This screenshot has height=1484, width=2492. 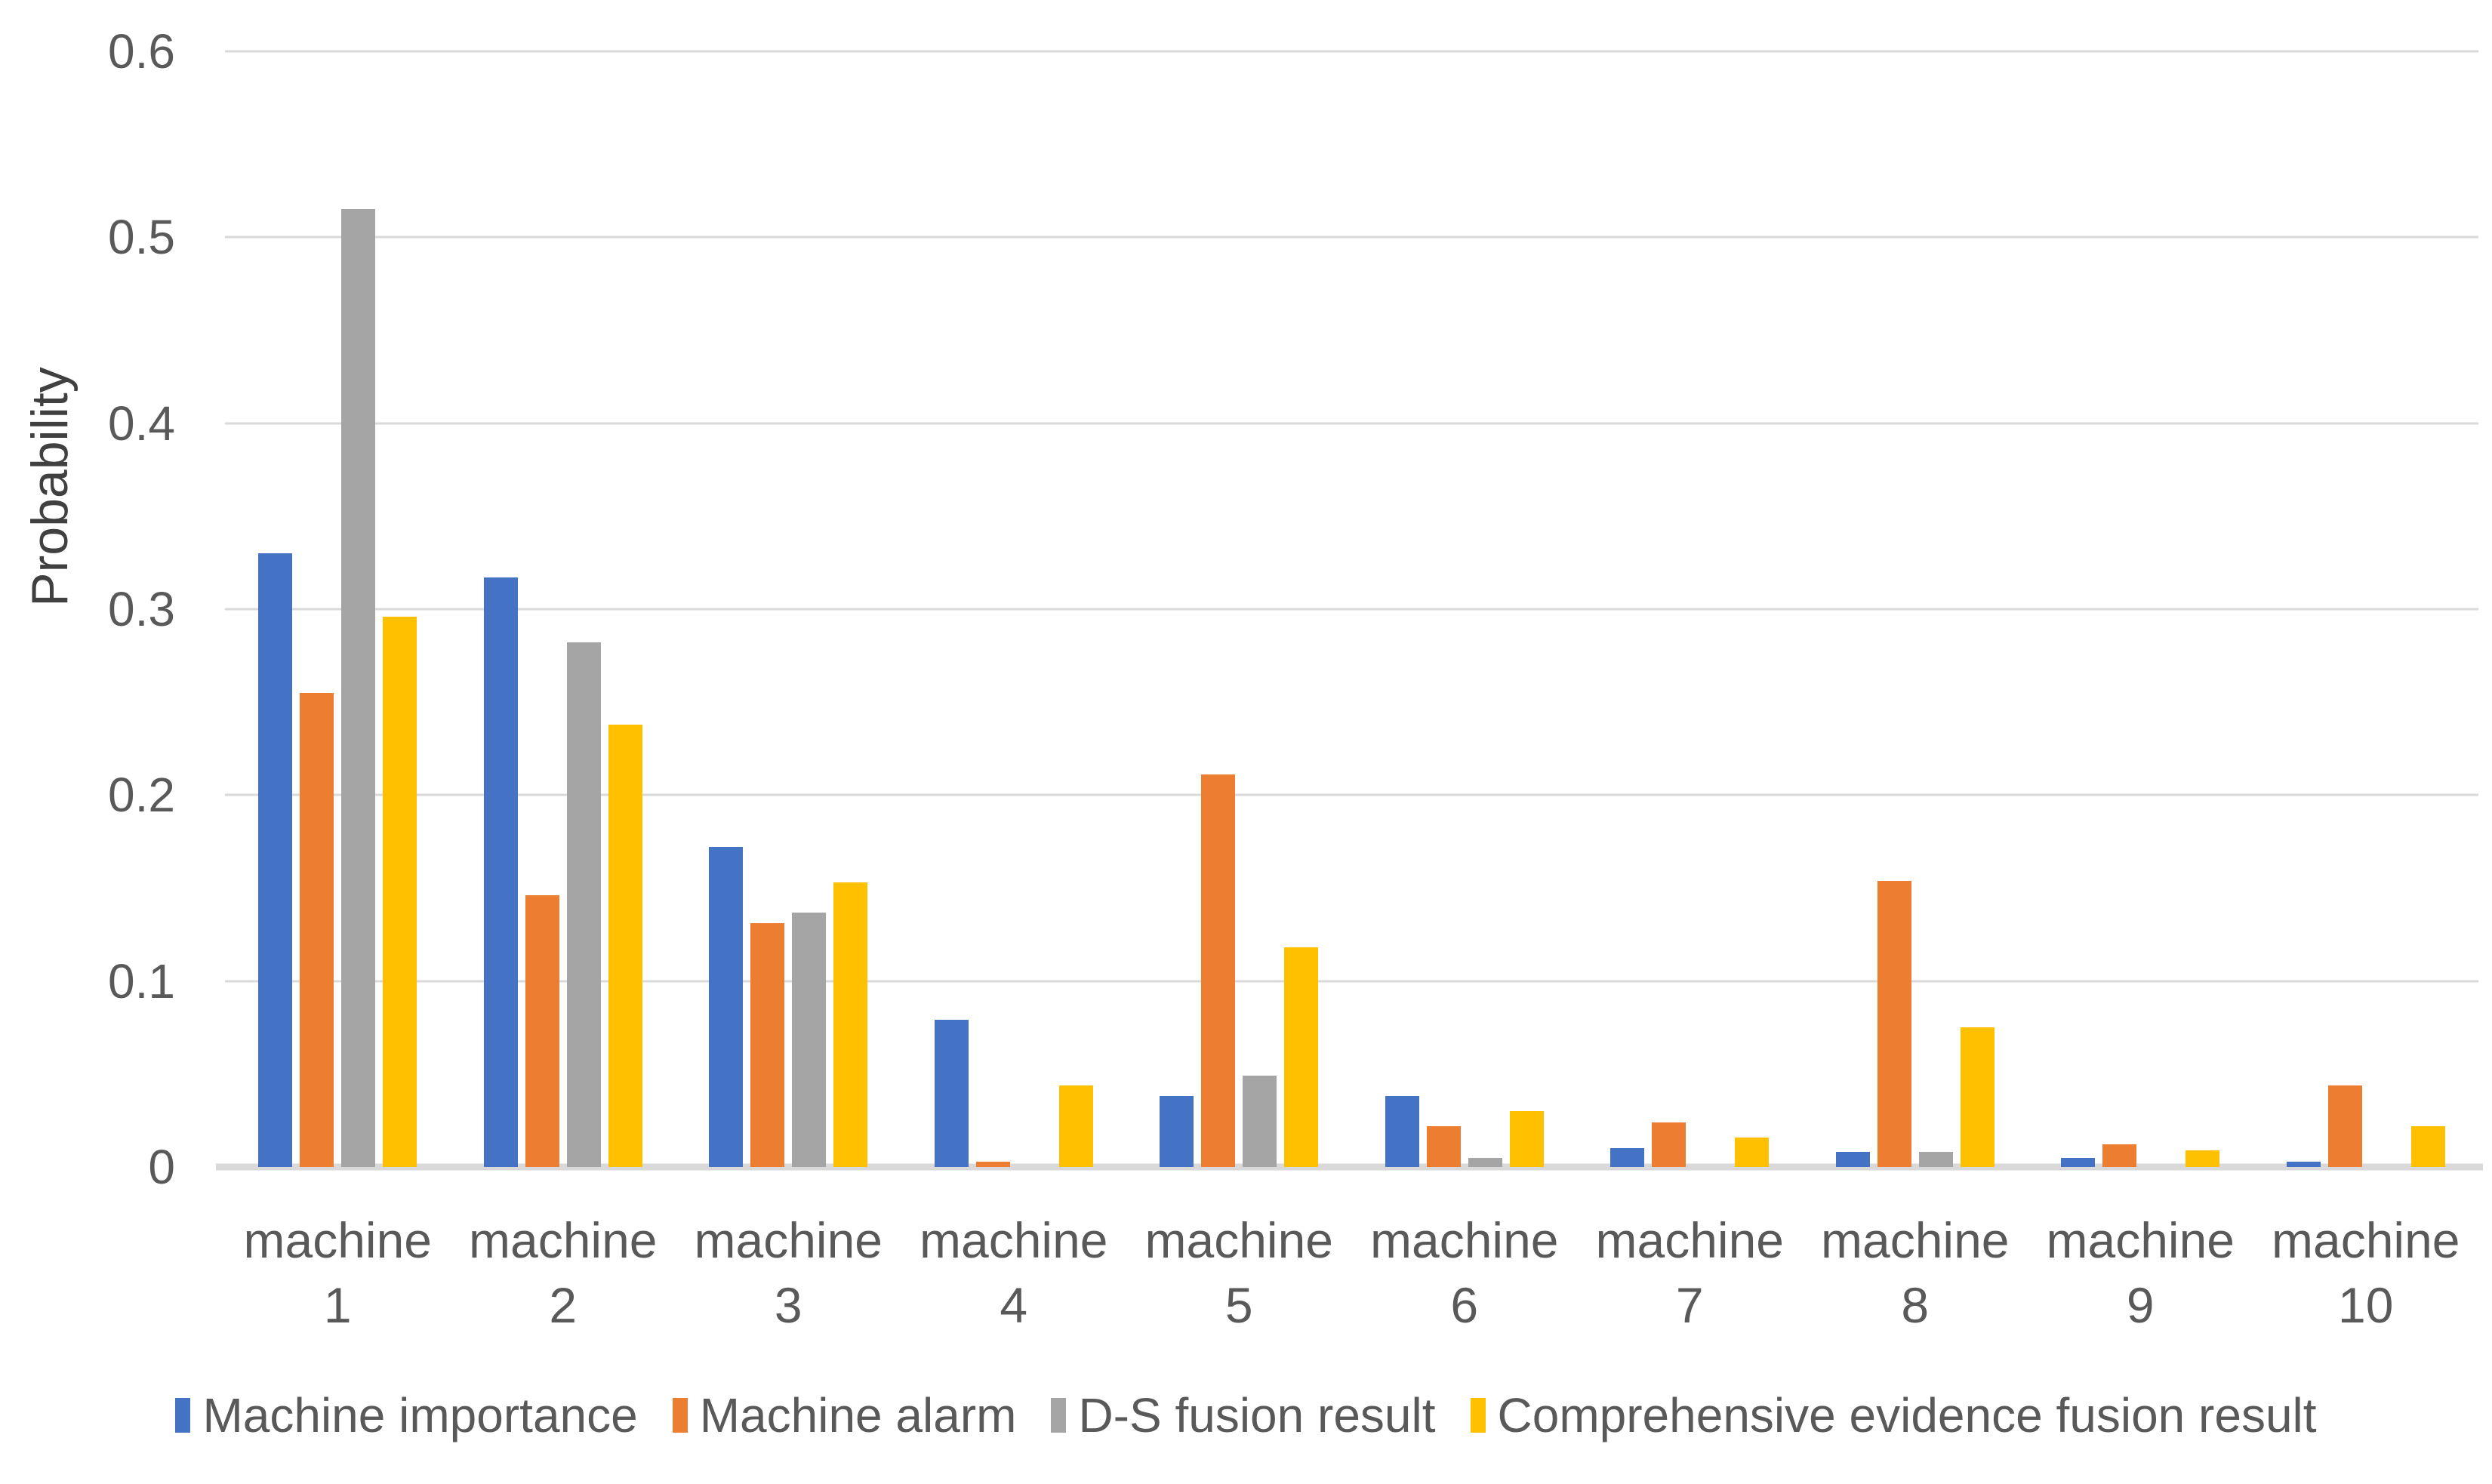 I want to click on x-axis-label-line2: 2, so click(x=563, y=1305).